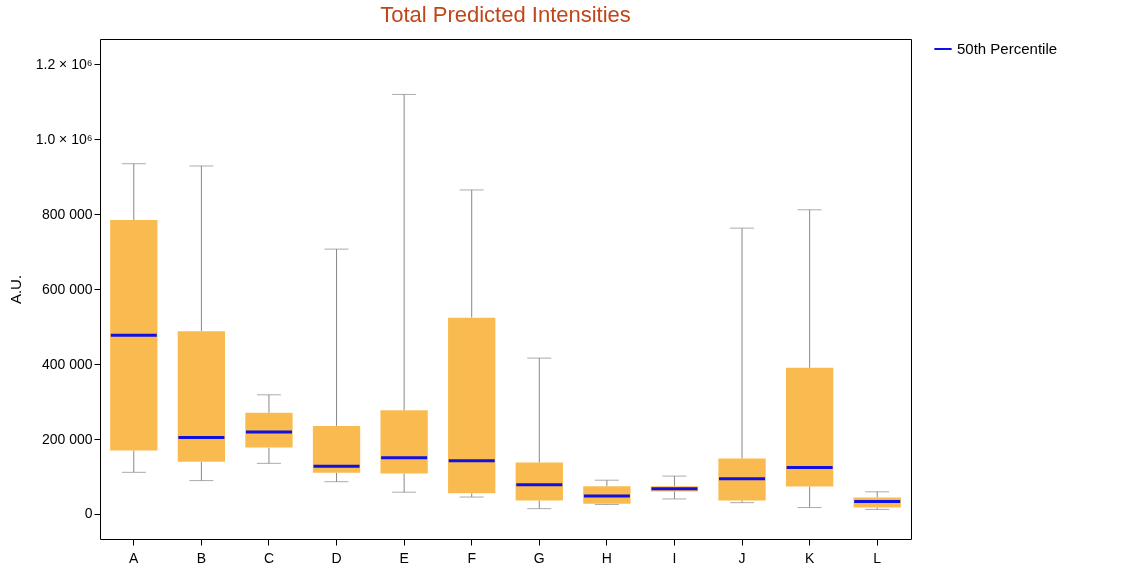 This screenshot has height=577, width=1139. What do you see at coordinates (88, 513) in the screenshot?
I see `y-tick-label: 0` at bounding box center [88, 513].